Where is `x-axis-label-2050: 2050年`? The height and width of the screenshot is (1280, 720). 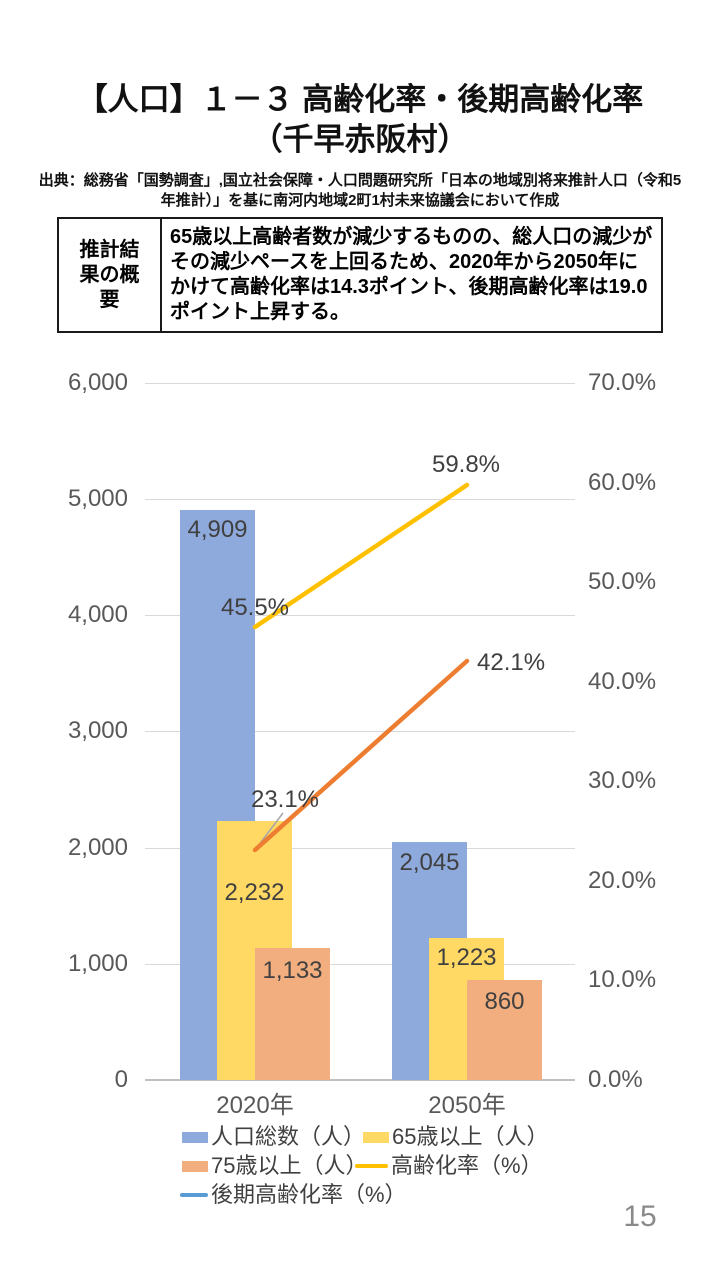
x-axis-label-2050: 2050年 is located at coordinates (467, 1105).